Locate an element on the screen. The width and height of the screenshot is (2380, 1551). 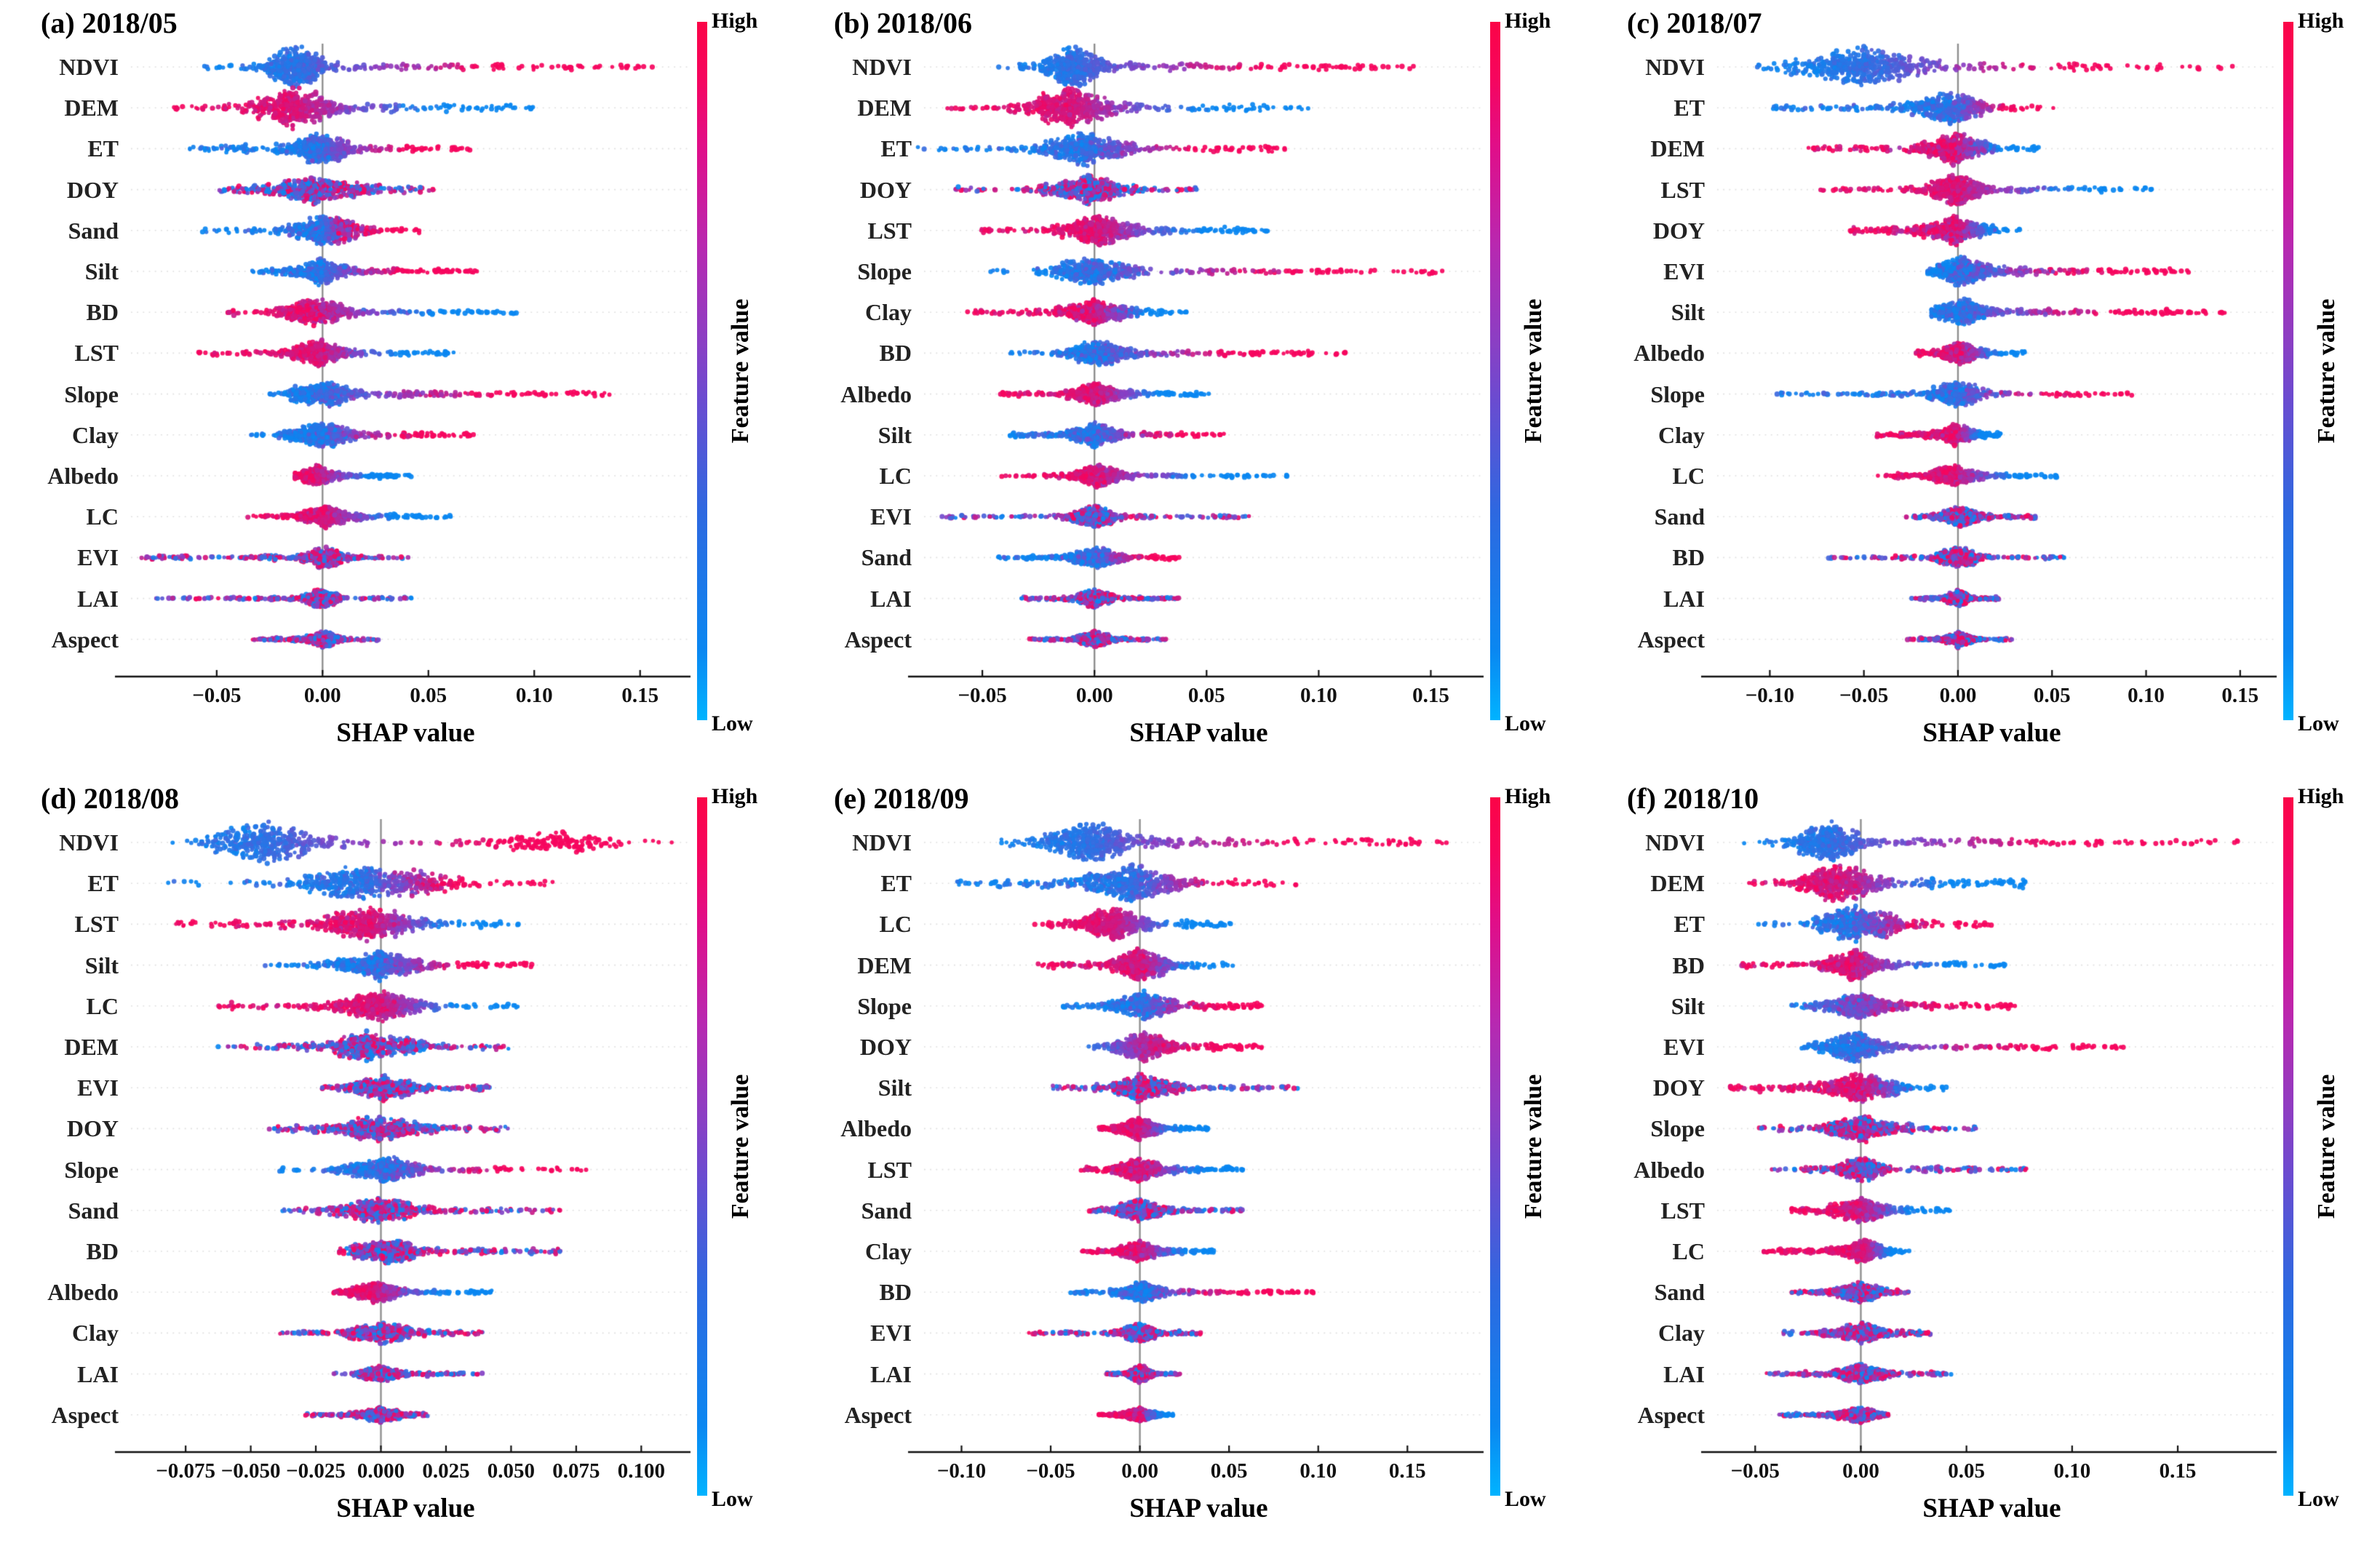
x-tick-label: 0.025 is located at coordinates (446, 1471).